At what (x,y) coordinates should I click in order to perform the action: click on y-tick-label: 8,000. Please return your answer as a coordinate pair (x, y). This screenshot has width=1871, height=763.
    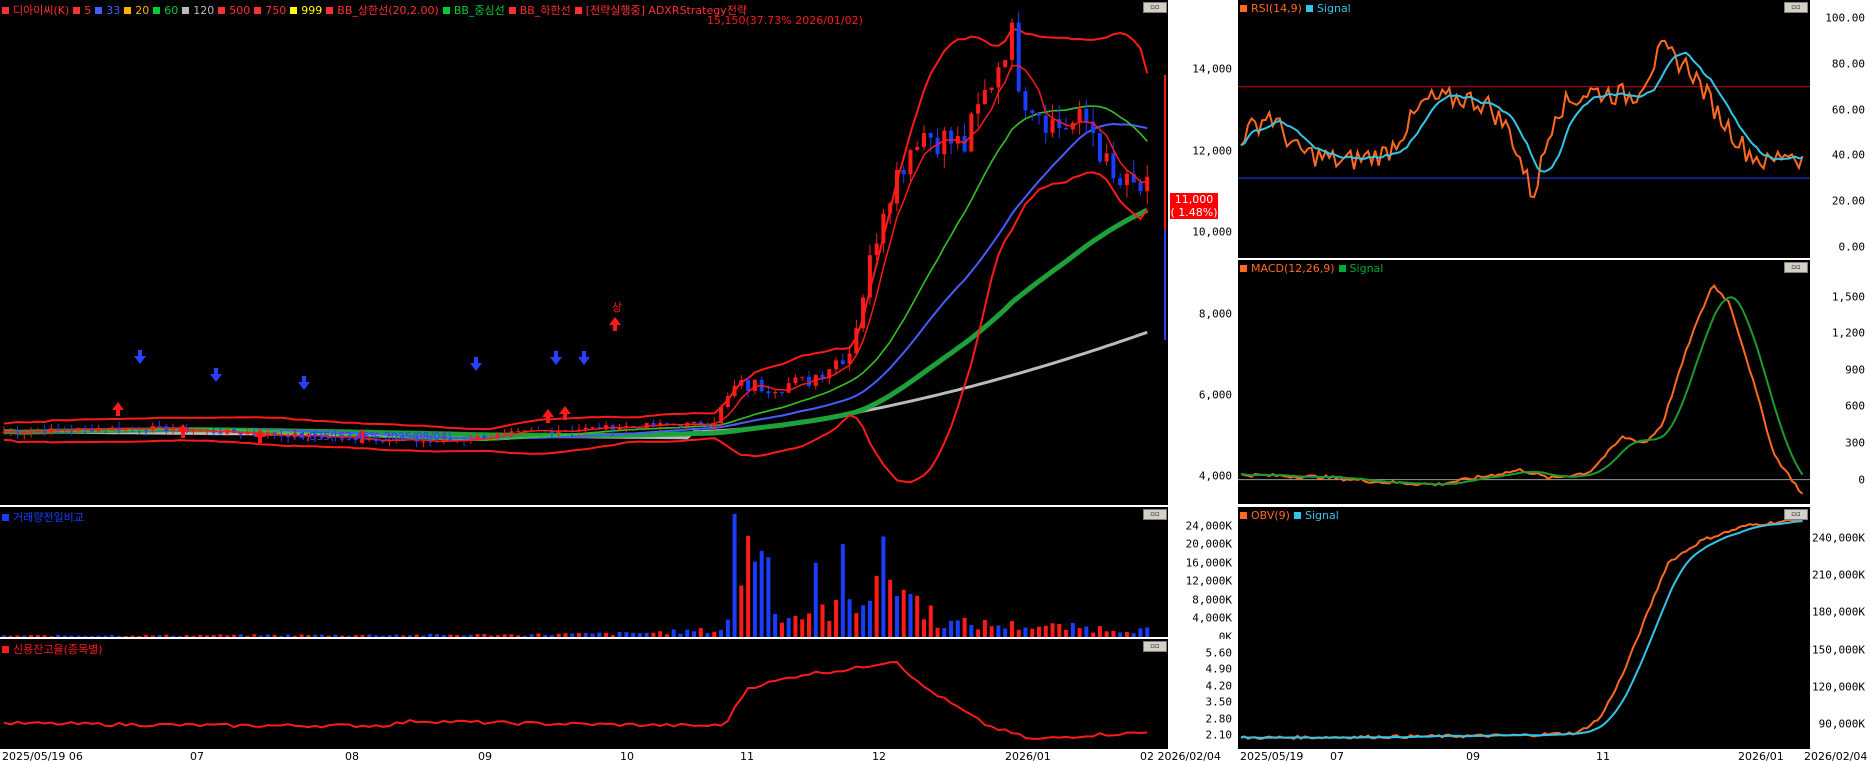
    Looking at the image, I should click on (1215, 314).